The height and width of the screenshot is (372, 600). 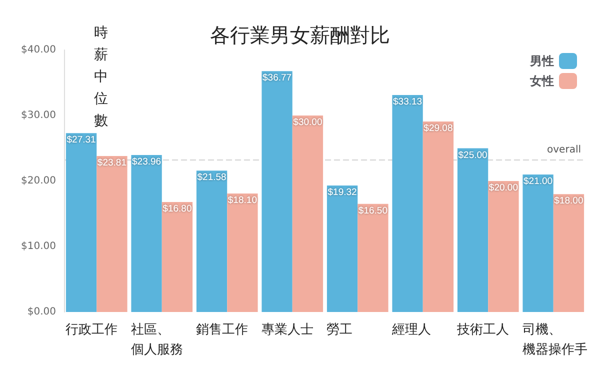 What do you see at coordinates (211, 178) in the screenshot?
I see `data-label: $21.58` at bounding box center [211, 178].